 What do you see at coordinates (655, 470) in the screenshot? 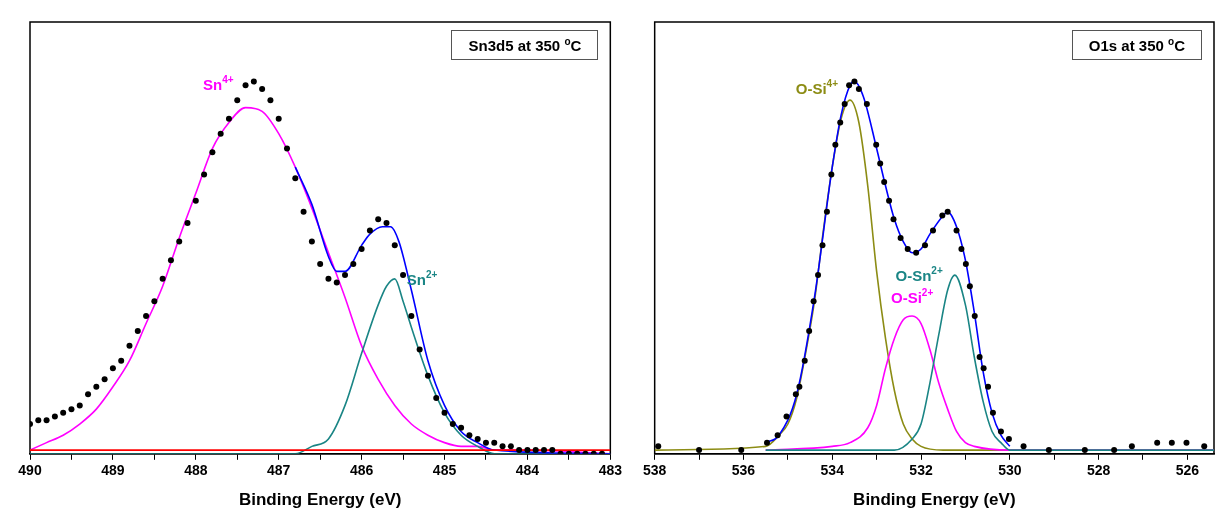
I see `x-tick-label: 538` at bounding box center [655, 470].